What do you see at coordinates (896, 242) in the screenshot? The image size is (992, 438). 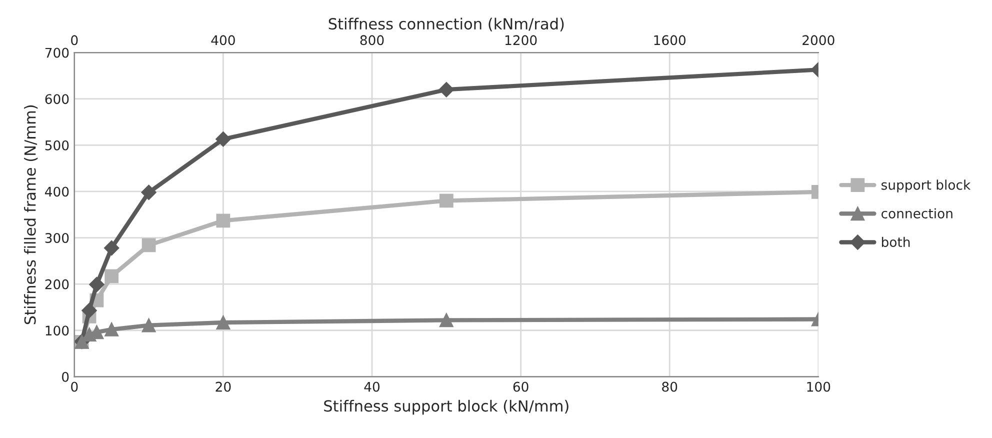 I see `legend-label: both` at bounding box center [896, 242].